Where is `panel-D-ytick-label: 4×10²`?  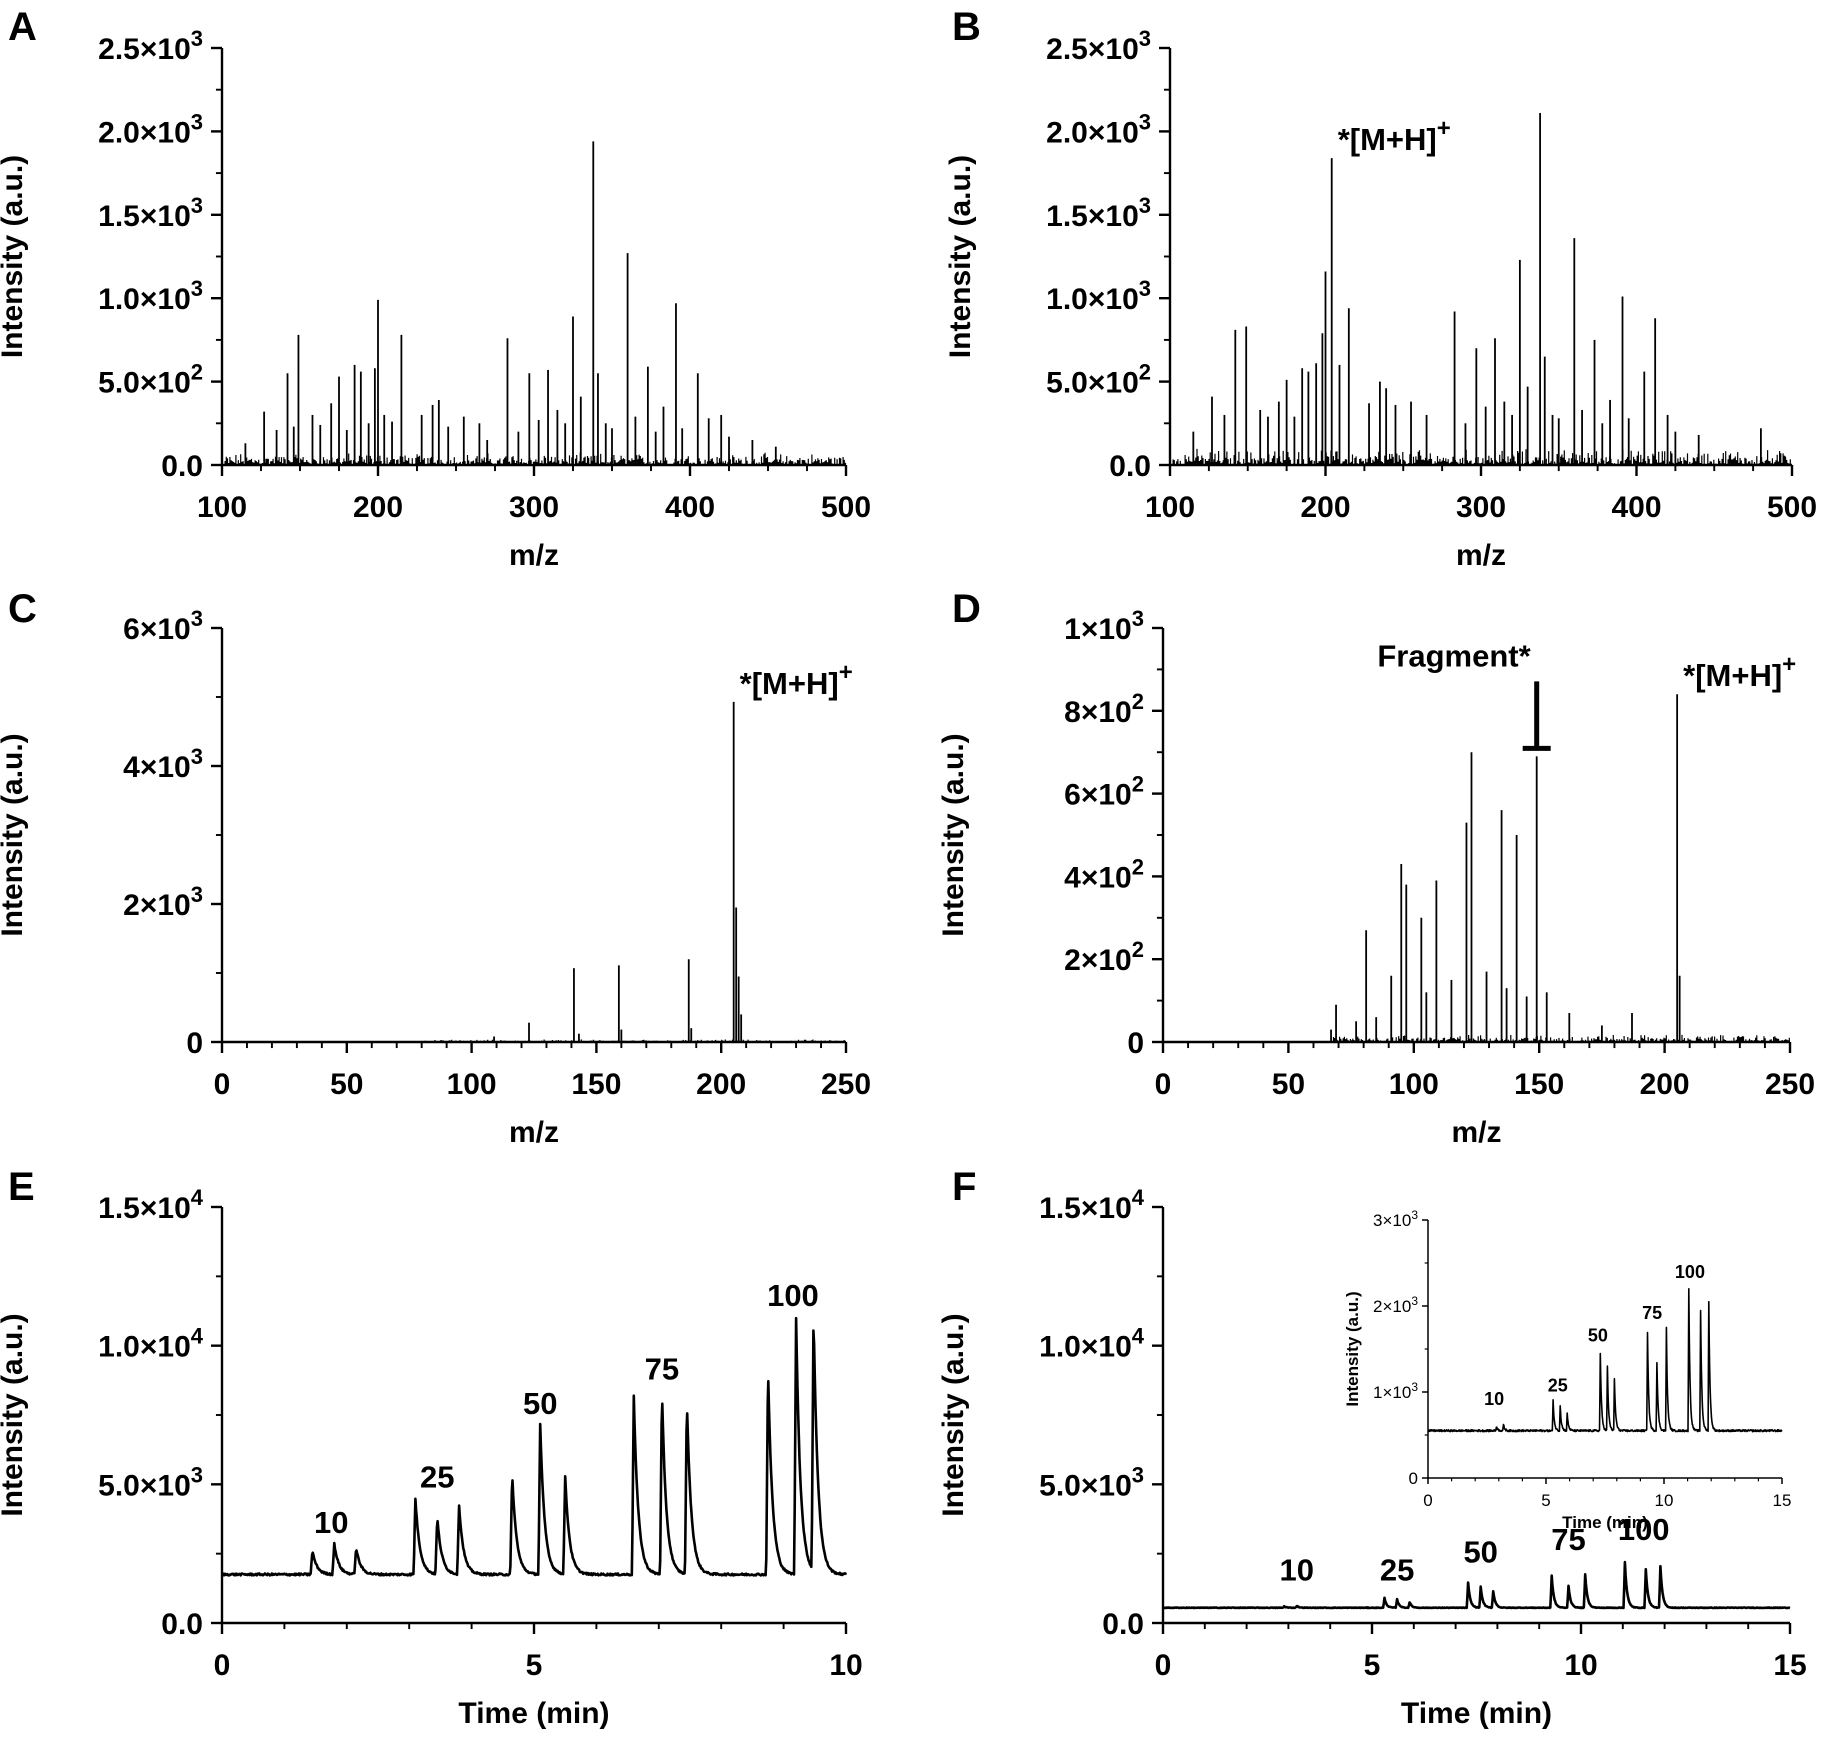
panel-D-ytick-label: 4×10² is located at coordinates (1104, 874).